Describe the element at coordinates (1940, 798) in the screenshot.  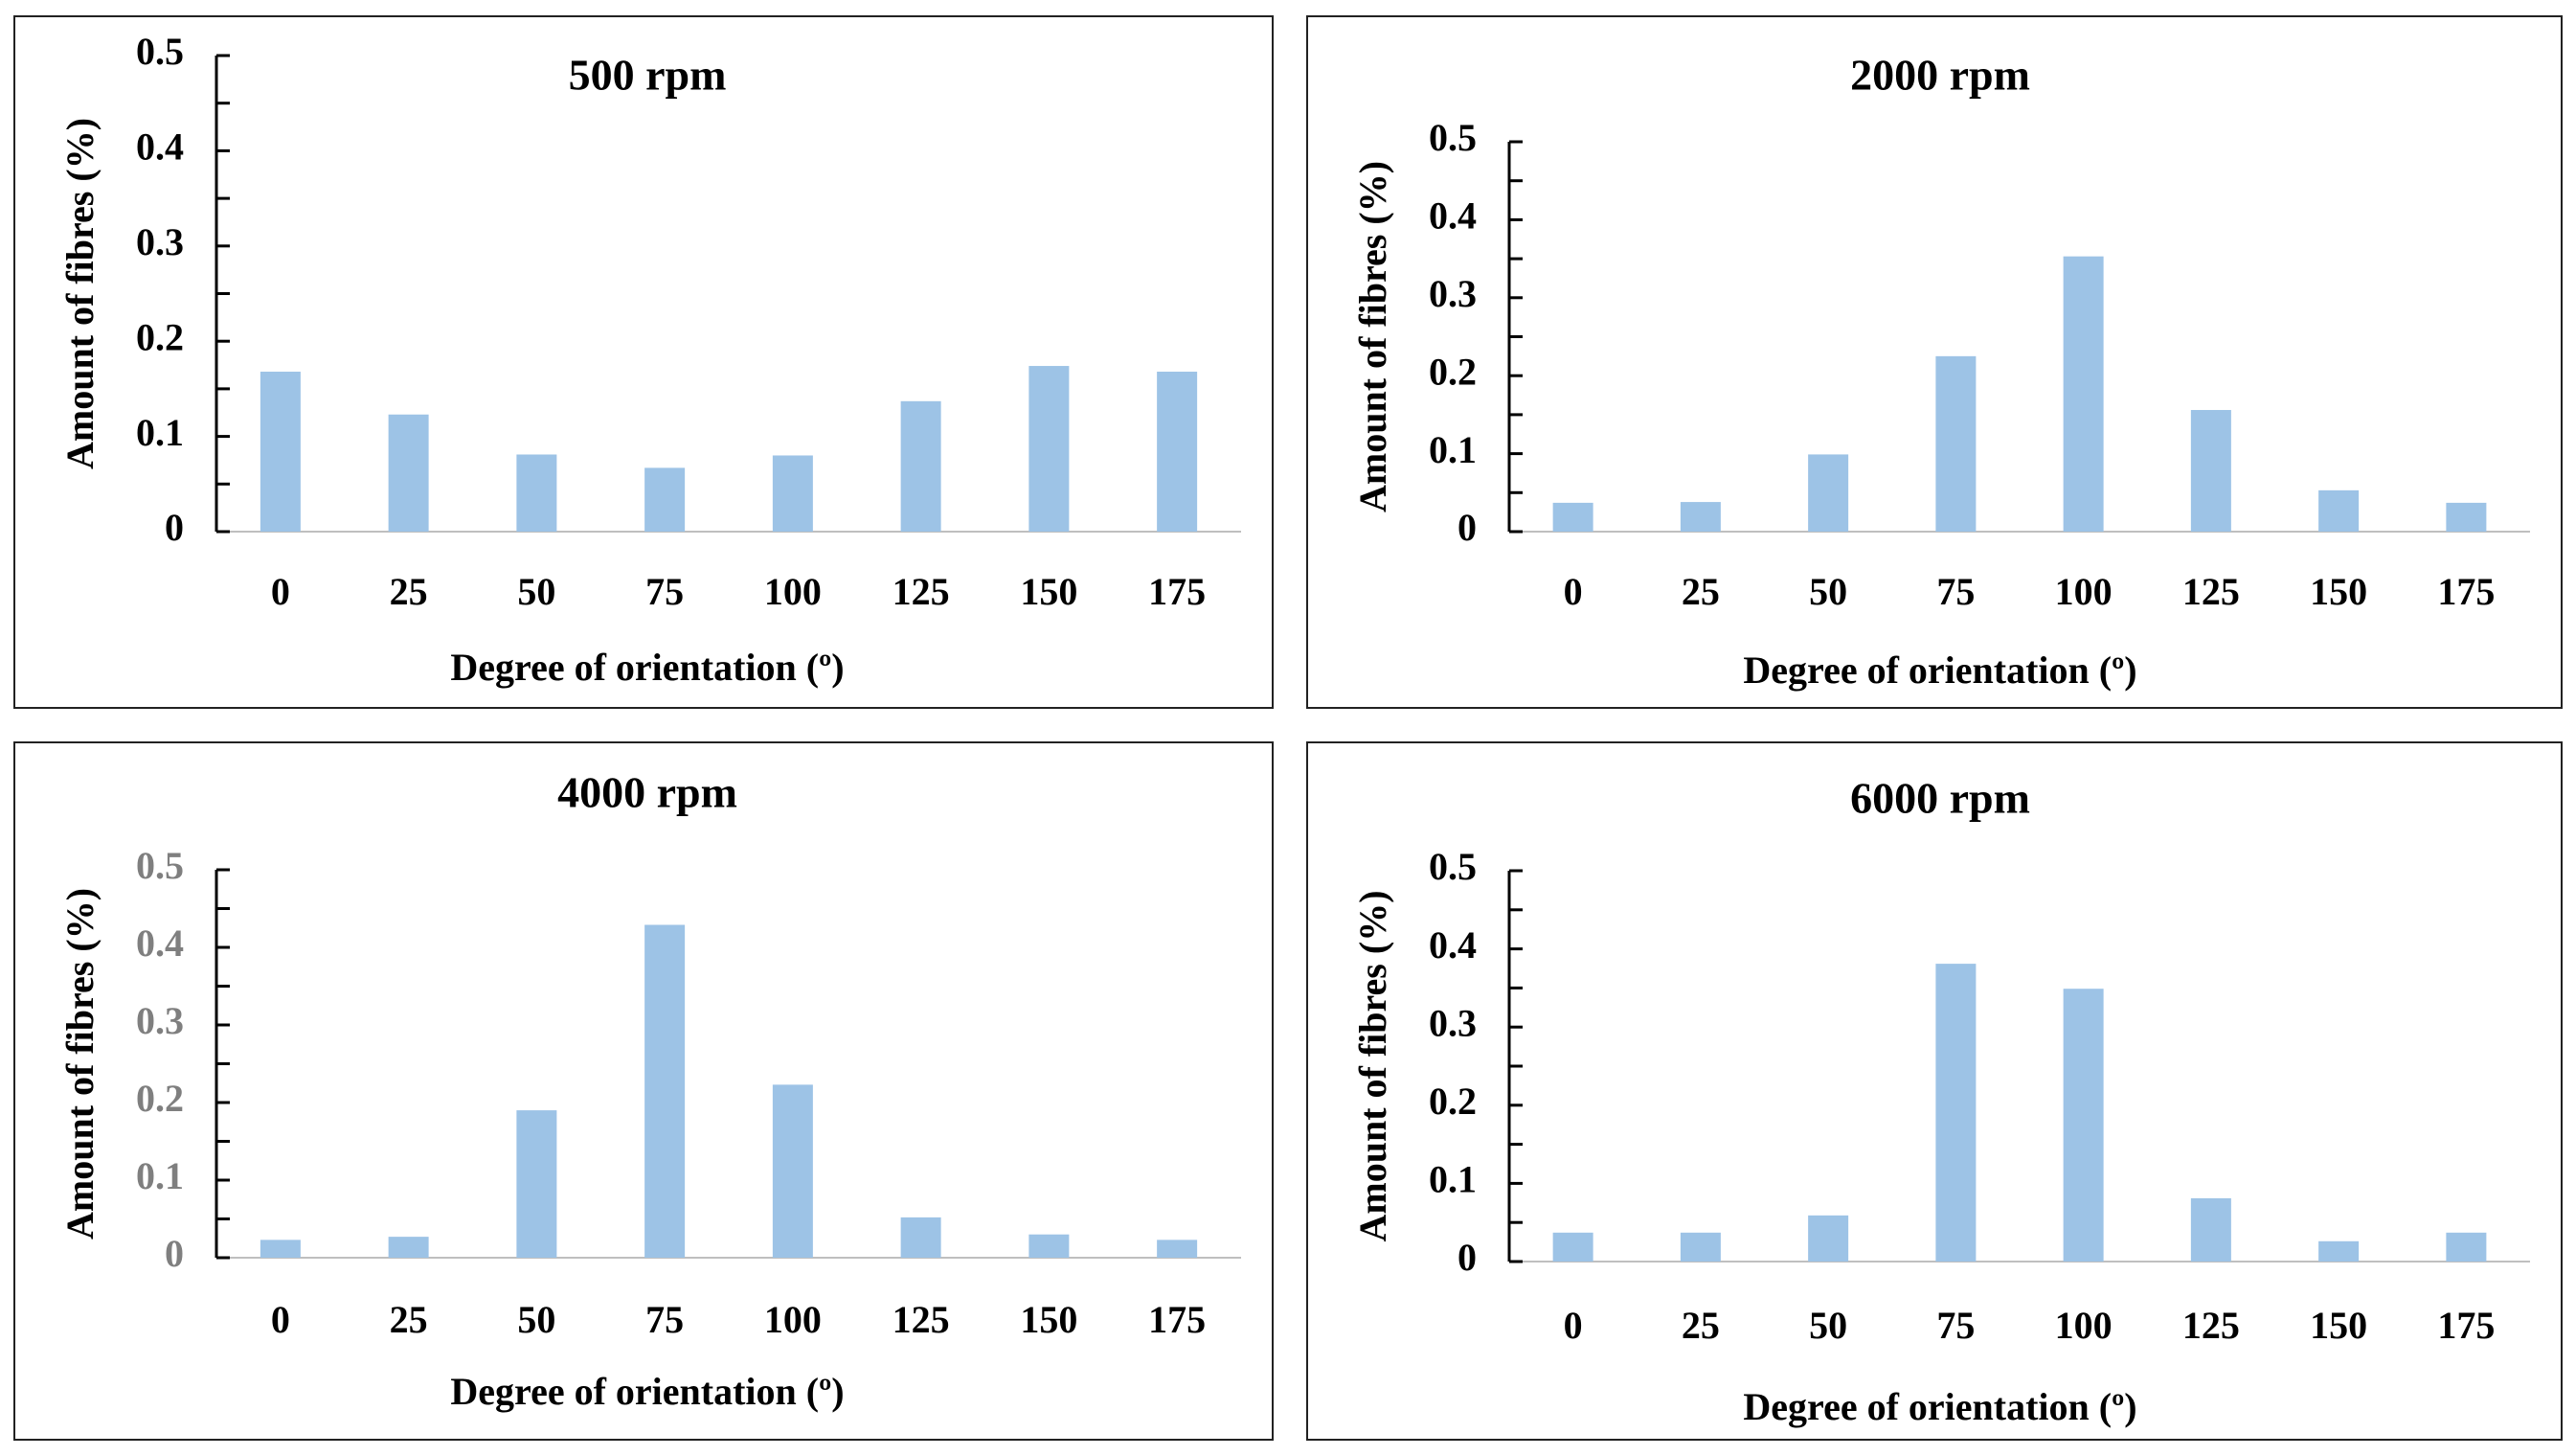
I see `chart-title: 6000 rpm` at that location.